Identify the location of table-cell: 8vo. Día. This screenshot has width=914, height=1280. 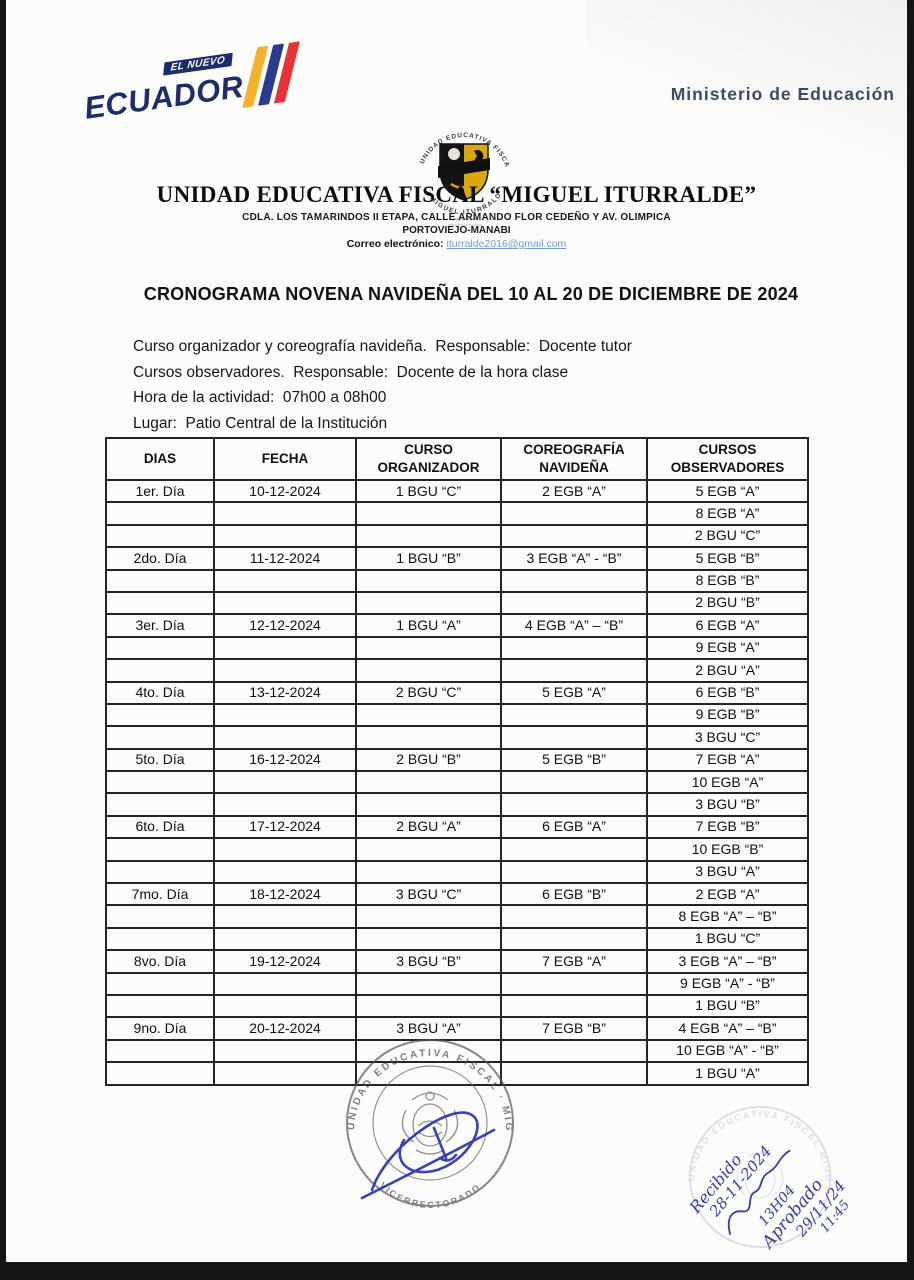
(160, 961).